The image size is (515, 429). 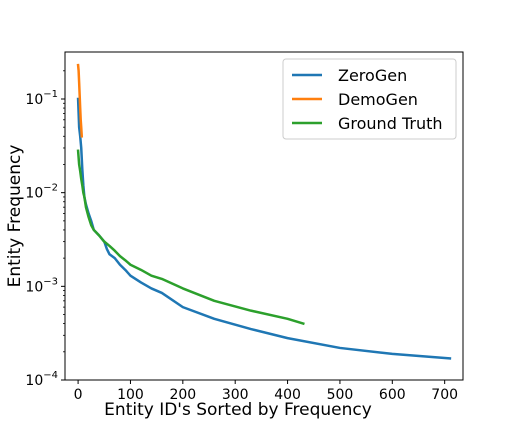 I want to click on legend-box, so click(x=369, y=99).